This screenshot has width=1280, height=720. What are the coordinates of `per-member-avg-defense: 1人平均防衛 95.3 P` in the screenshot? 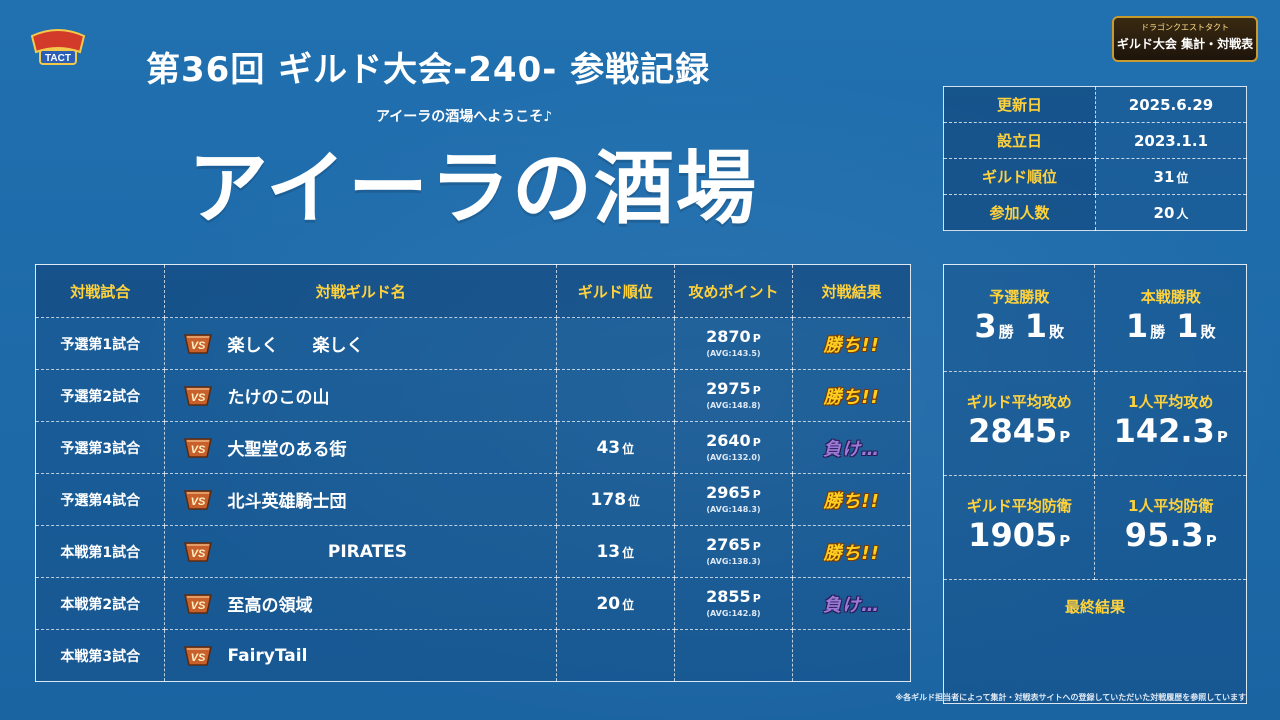 It's located at (1170, 527).